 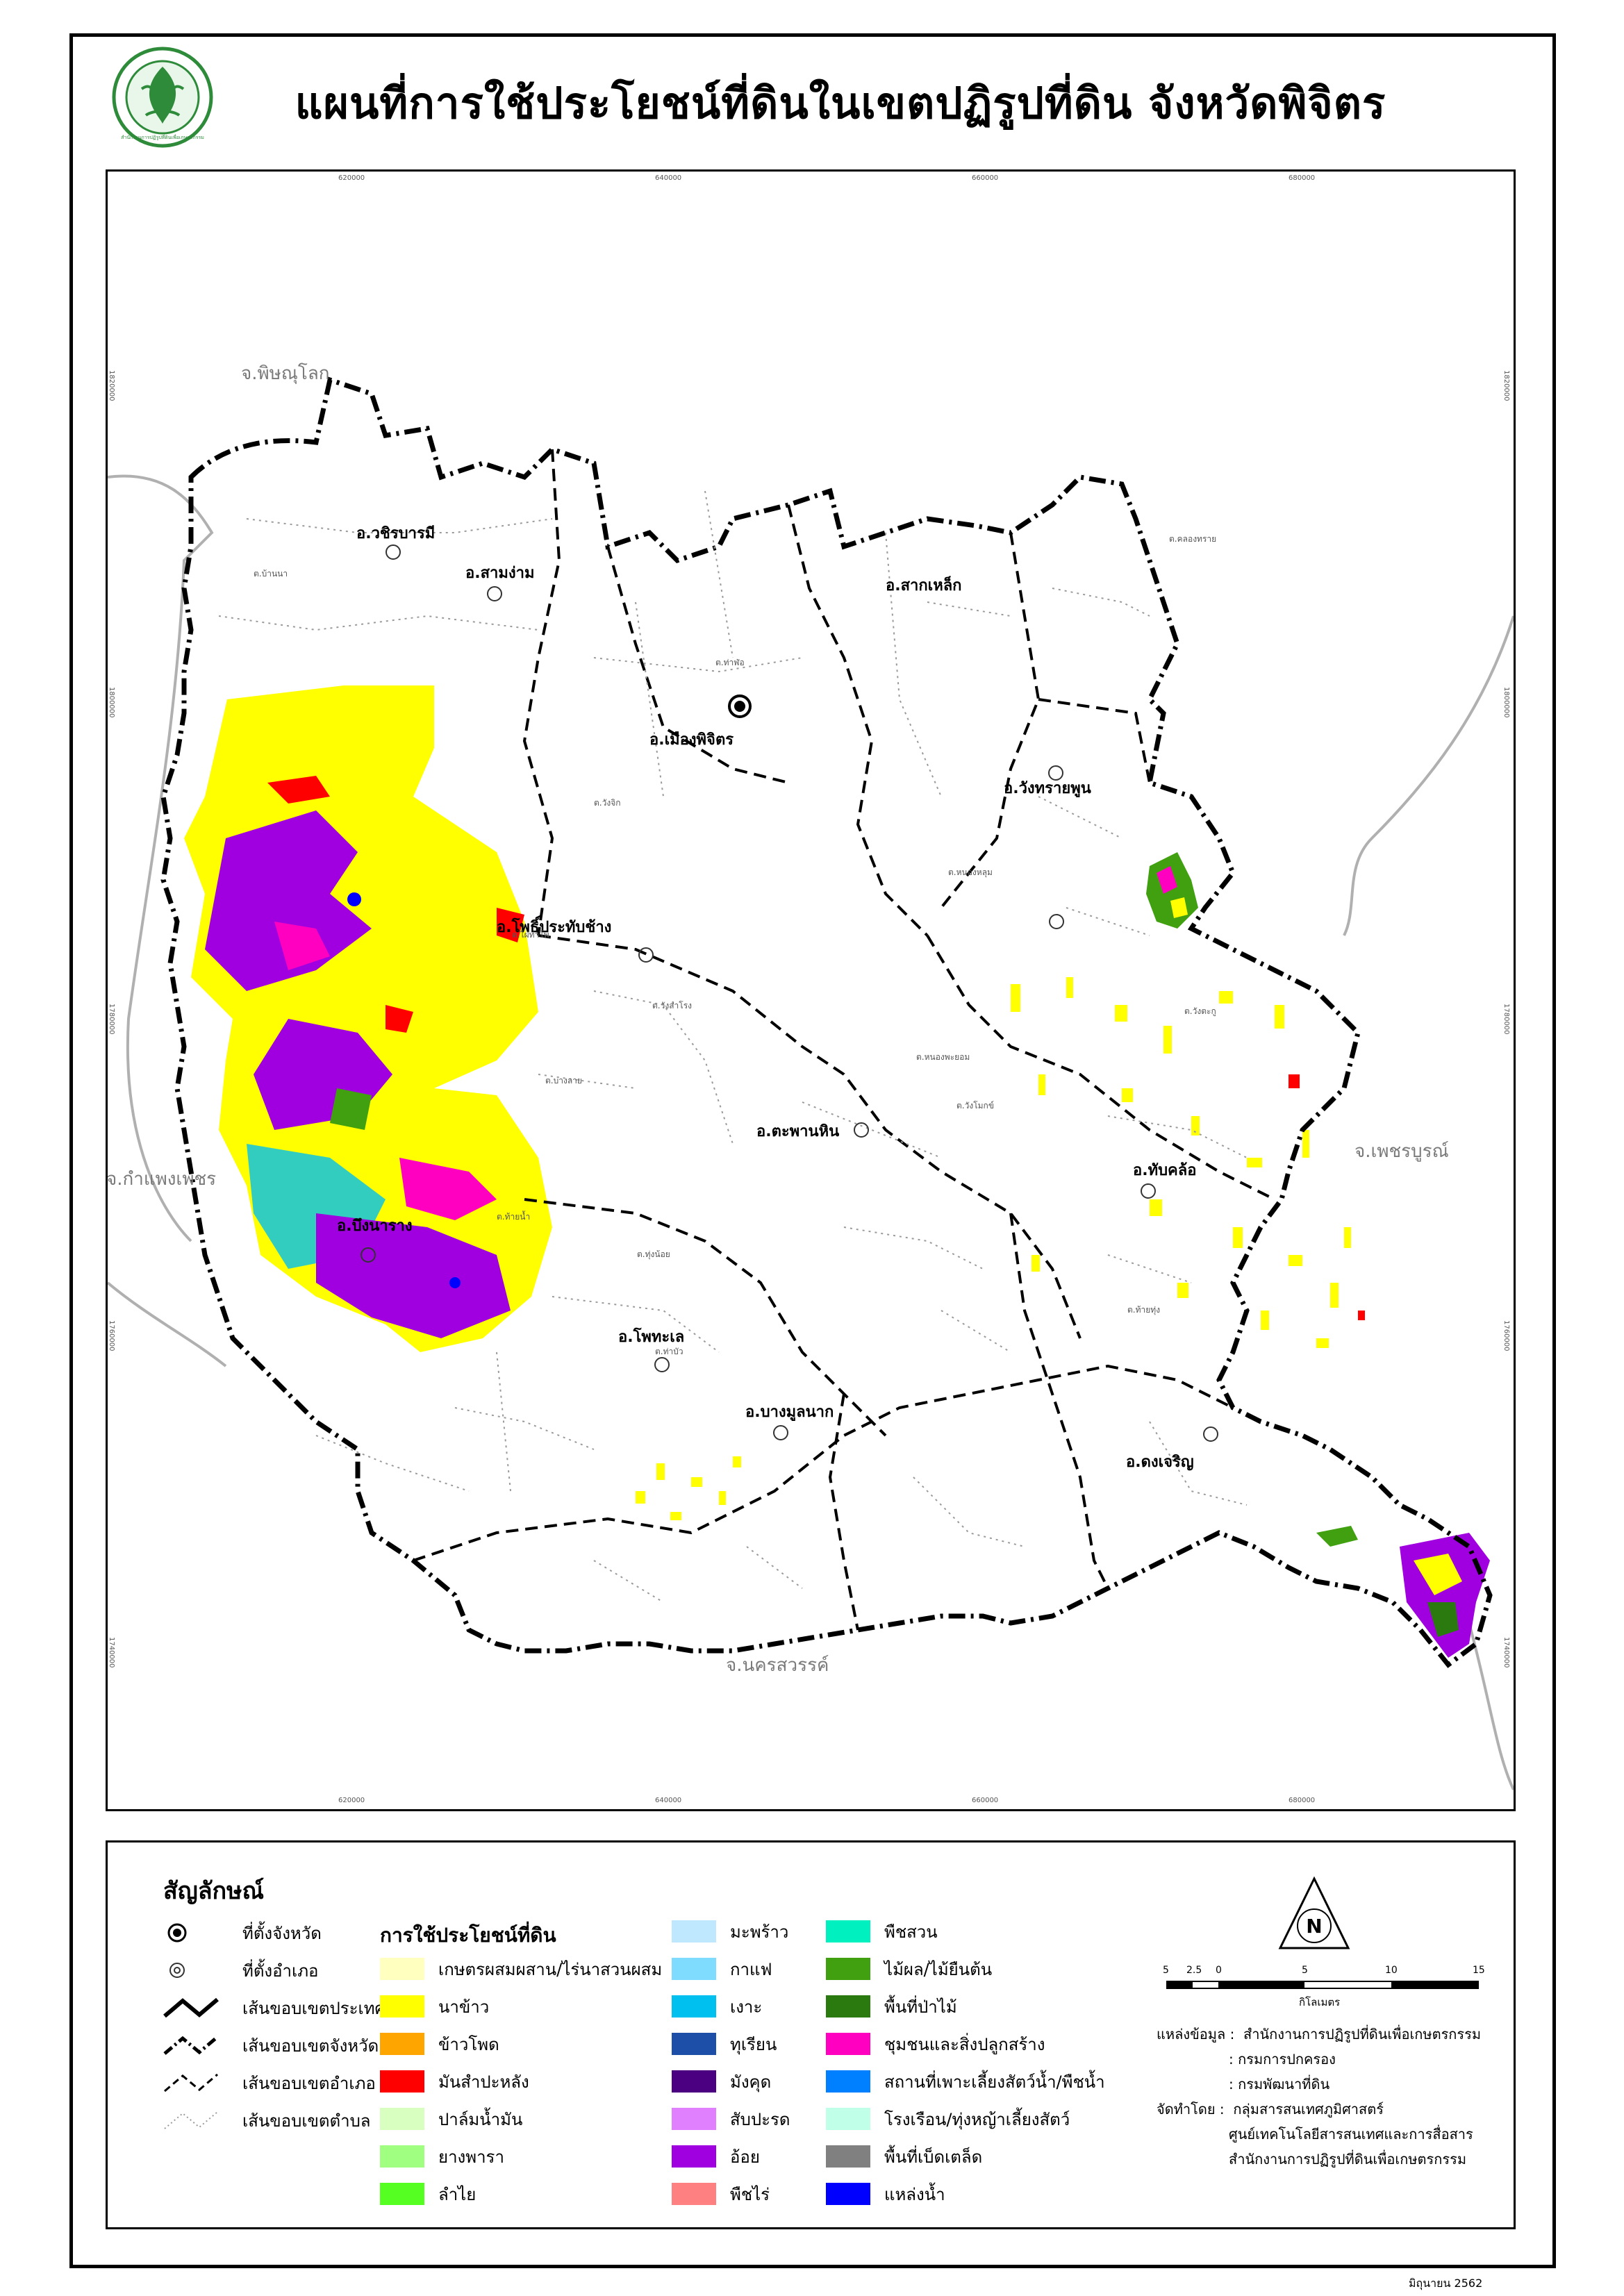 What do you see at coordinates (191, 2083) in the screenshot?
I see `district-boundary-line-icon` at bounding box center [191, 2083].